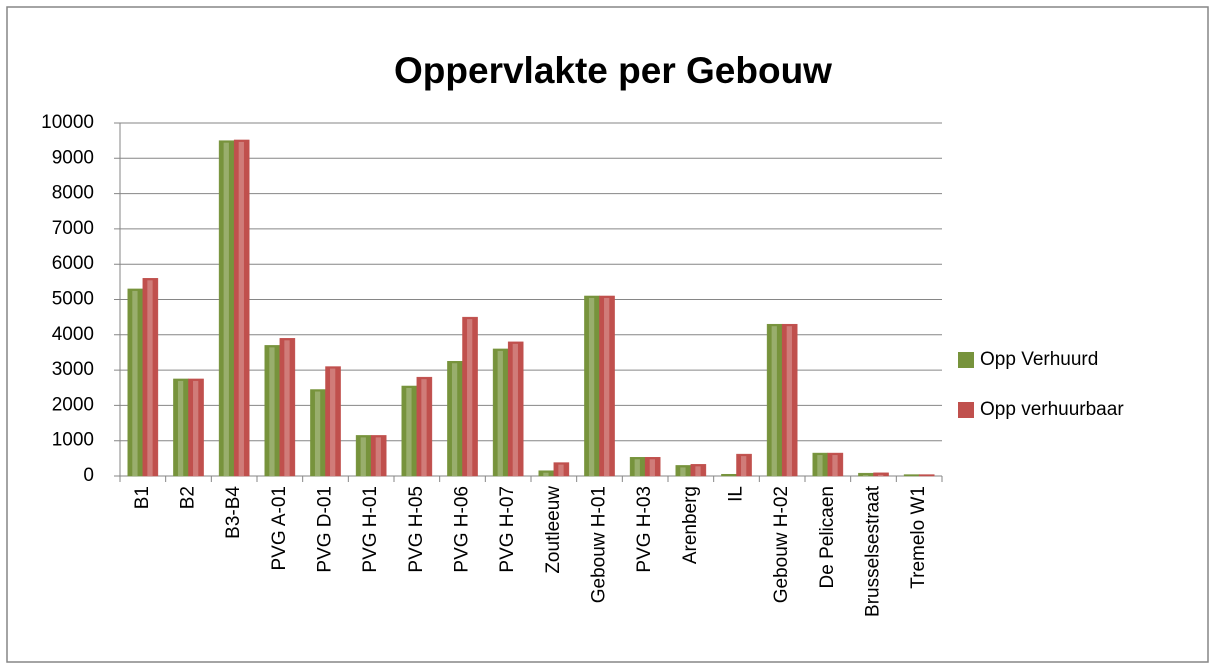 This screenshot has height=669, width=1215. I want to click on x-tick-label: B2, so click(188, 497).